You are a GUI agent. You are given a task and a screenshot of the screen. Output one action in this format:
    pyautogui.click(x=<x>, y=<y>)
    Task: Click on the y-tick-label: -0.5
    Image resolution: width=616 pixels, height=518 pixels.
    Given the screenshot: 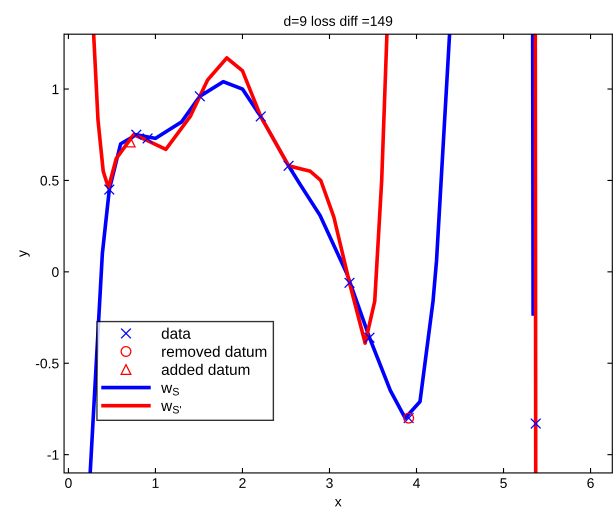 What is the action you would take?
    pyautogui.click(x=47, y=363)
    